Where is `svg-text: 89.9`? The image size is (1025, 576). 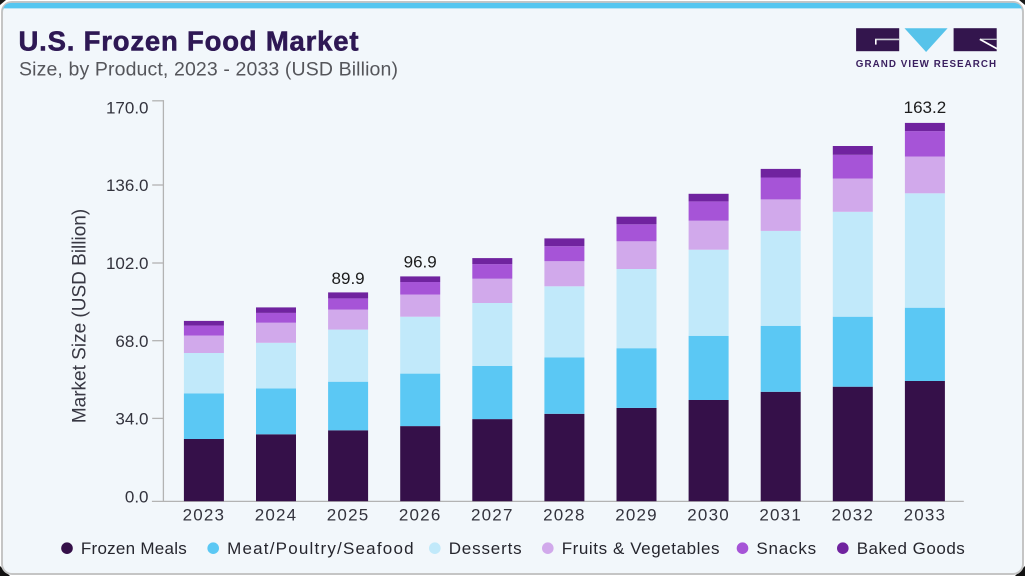 svg-text: 89.9 is located at coordinates (348, 278).